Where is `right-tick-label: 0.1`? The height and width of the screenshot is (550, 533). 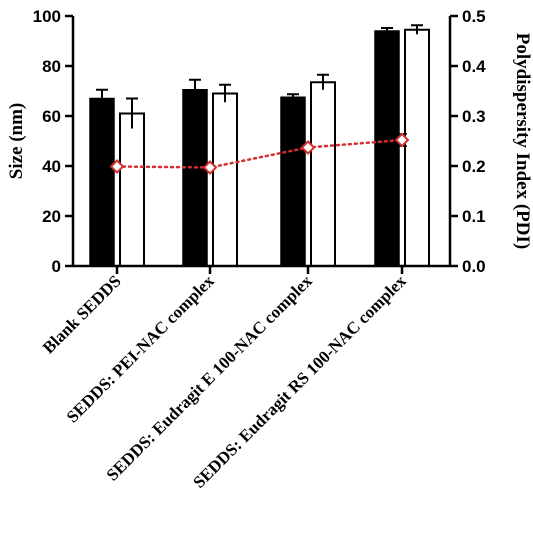 right-tick-label: 0.1 is located at coordinates (474, 216).